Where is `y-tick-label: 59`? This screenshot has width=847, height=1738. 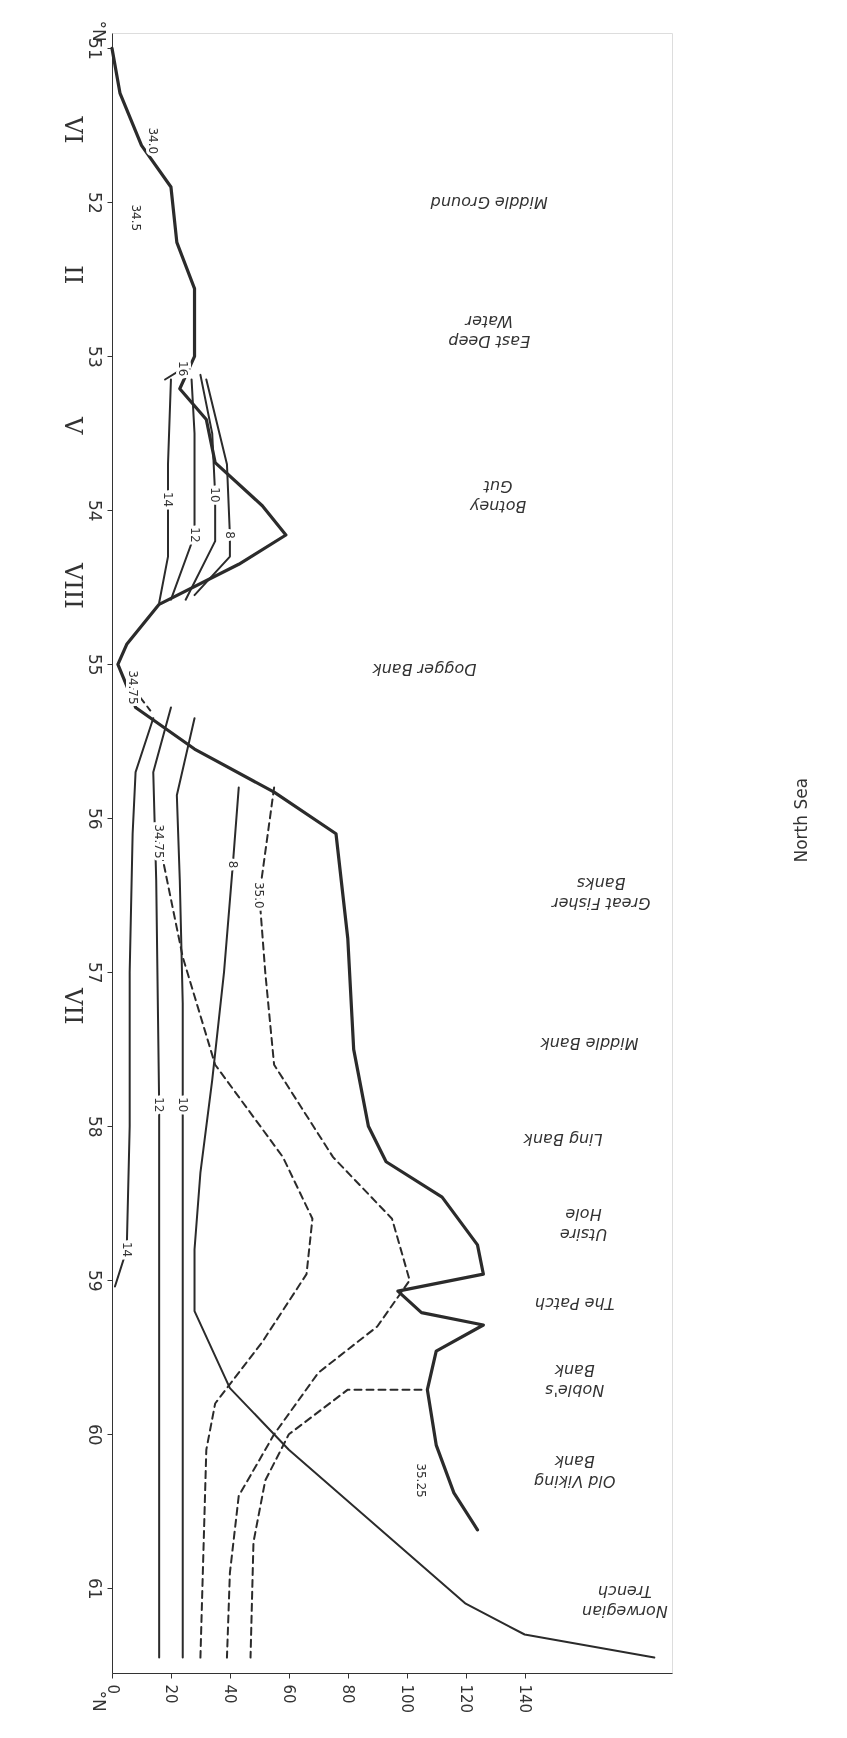
y-tick-label: 59 is located at coordinates (94, 1281).